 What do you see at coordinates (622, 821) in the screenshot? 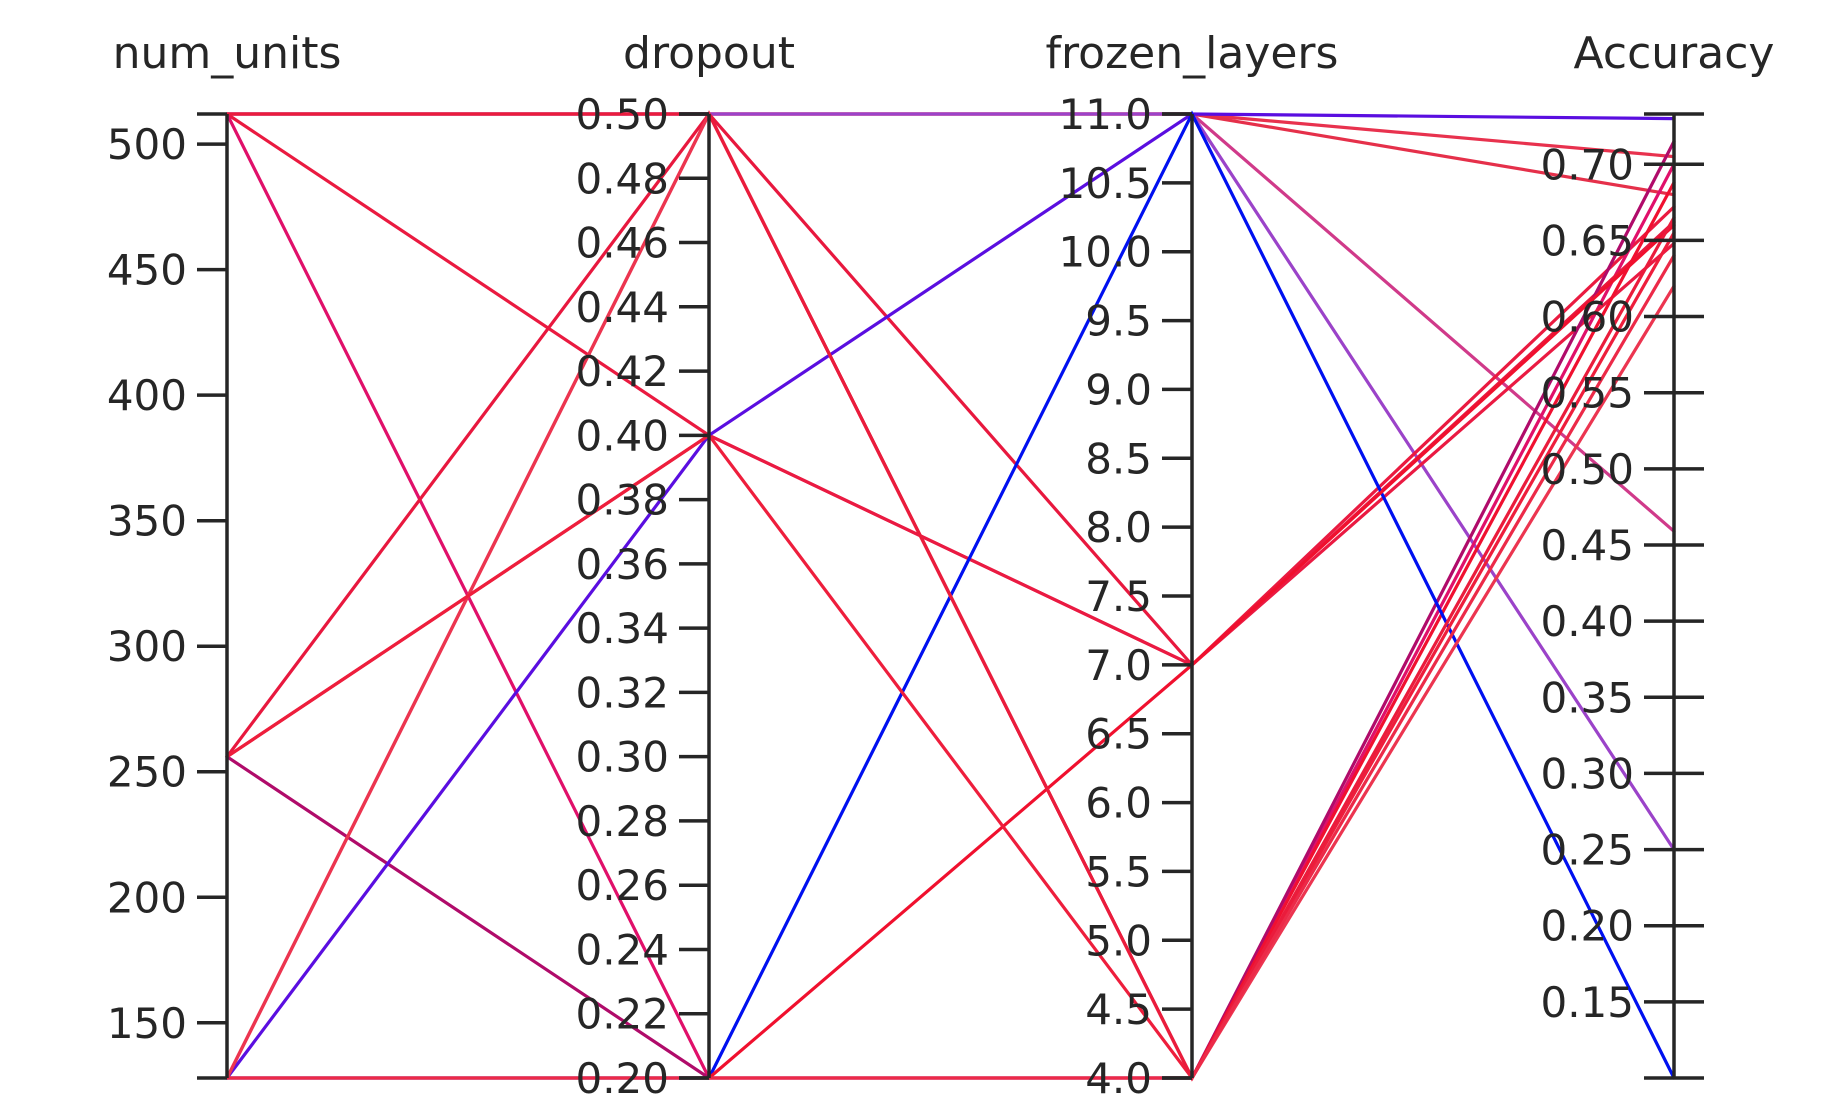
I see `tick-label: 0.28` at bounding box center [622, 821].